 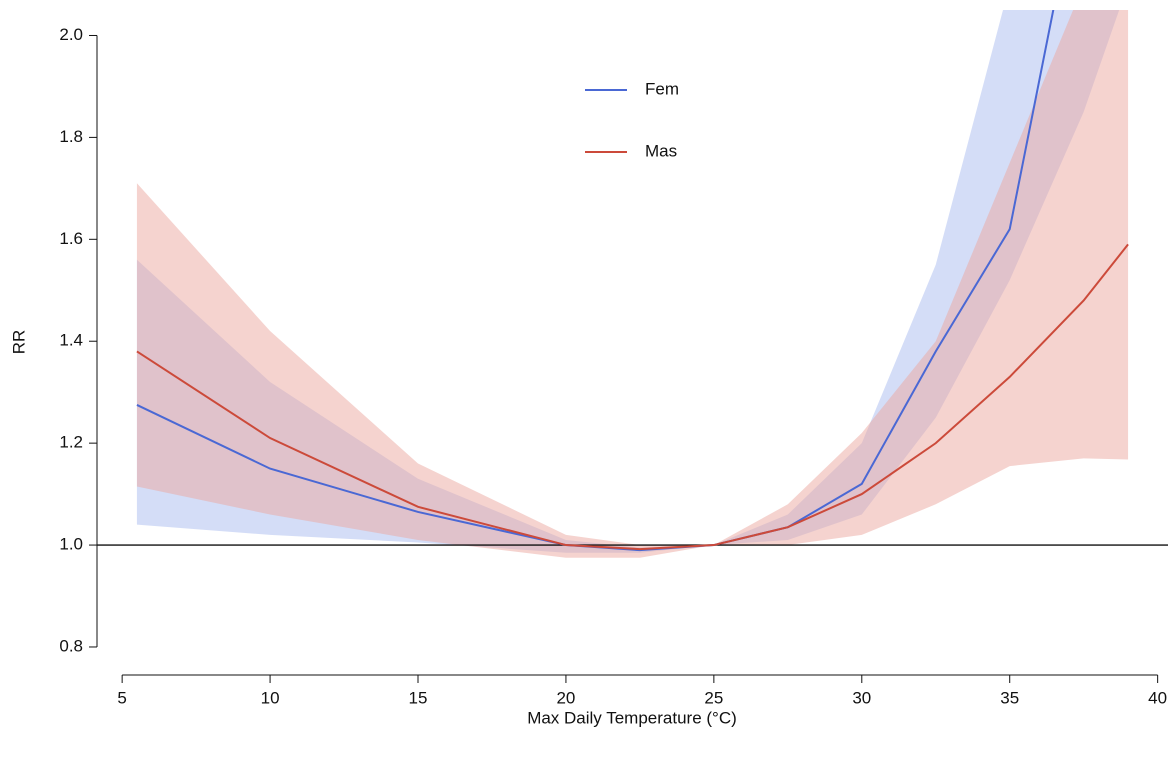 I want to click on x-tick-label: 20, so click(x=565, y=697).